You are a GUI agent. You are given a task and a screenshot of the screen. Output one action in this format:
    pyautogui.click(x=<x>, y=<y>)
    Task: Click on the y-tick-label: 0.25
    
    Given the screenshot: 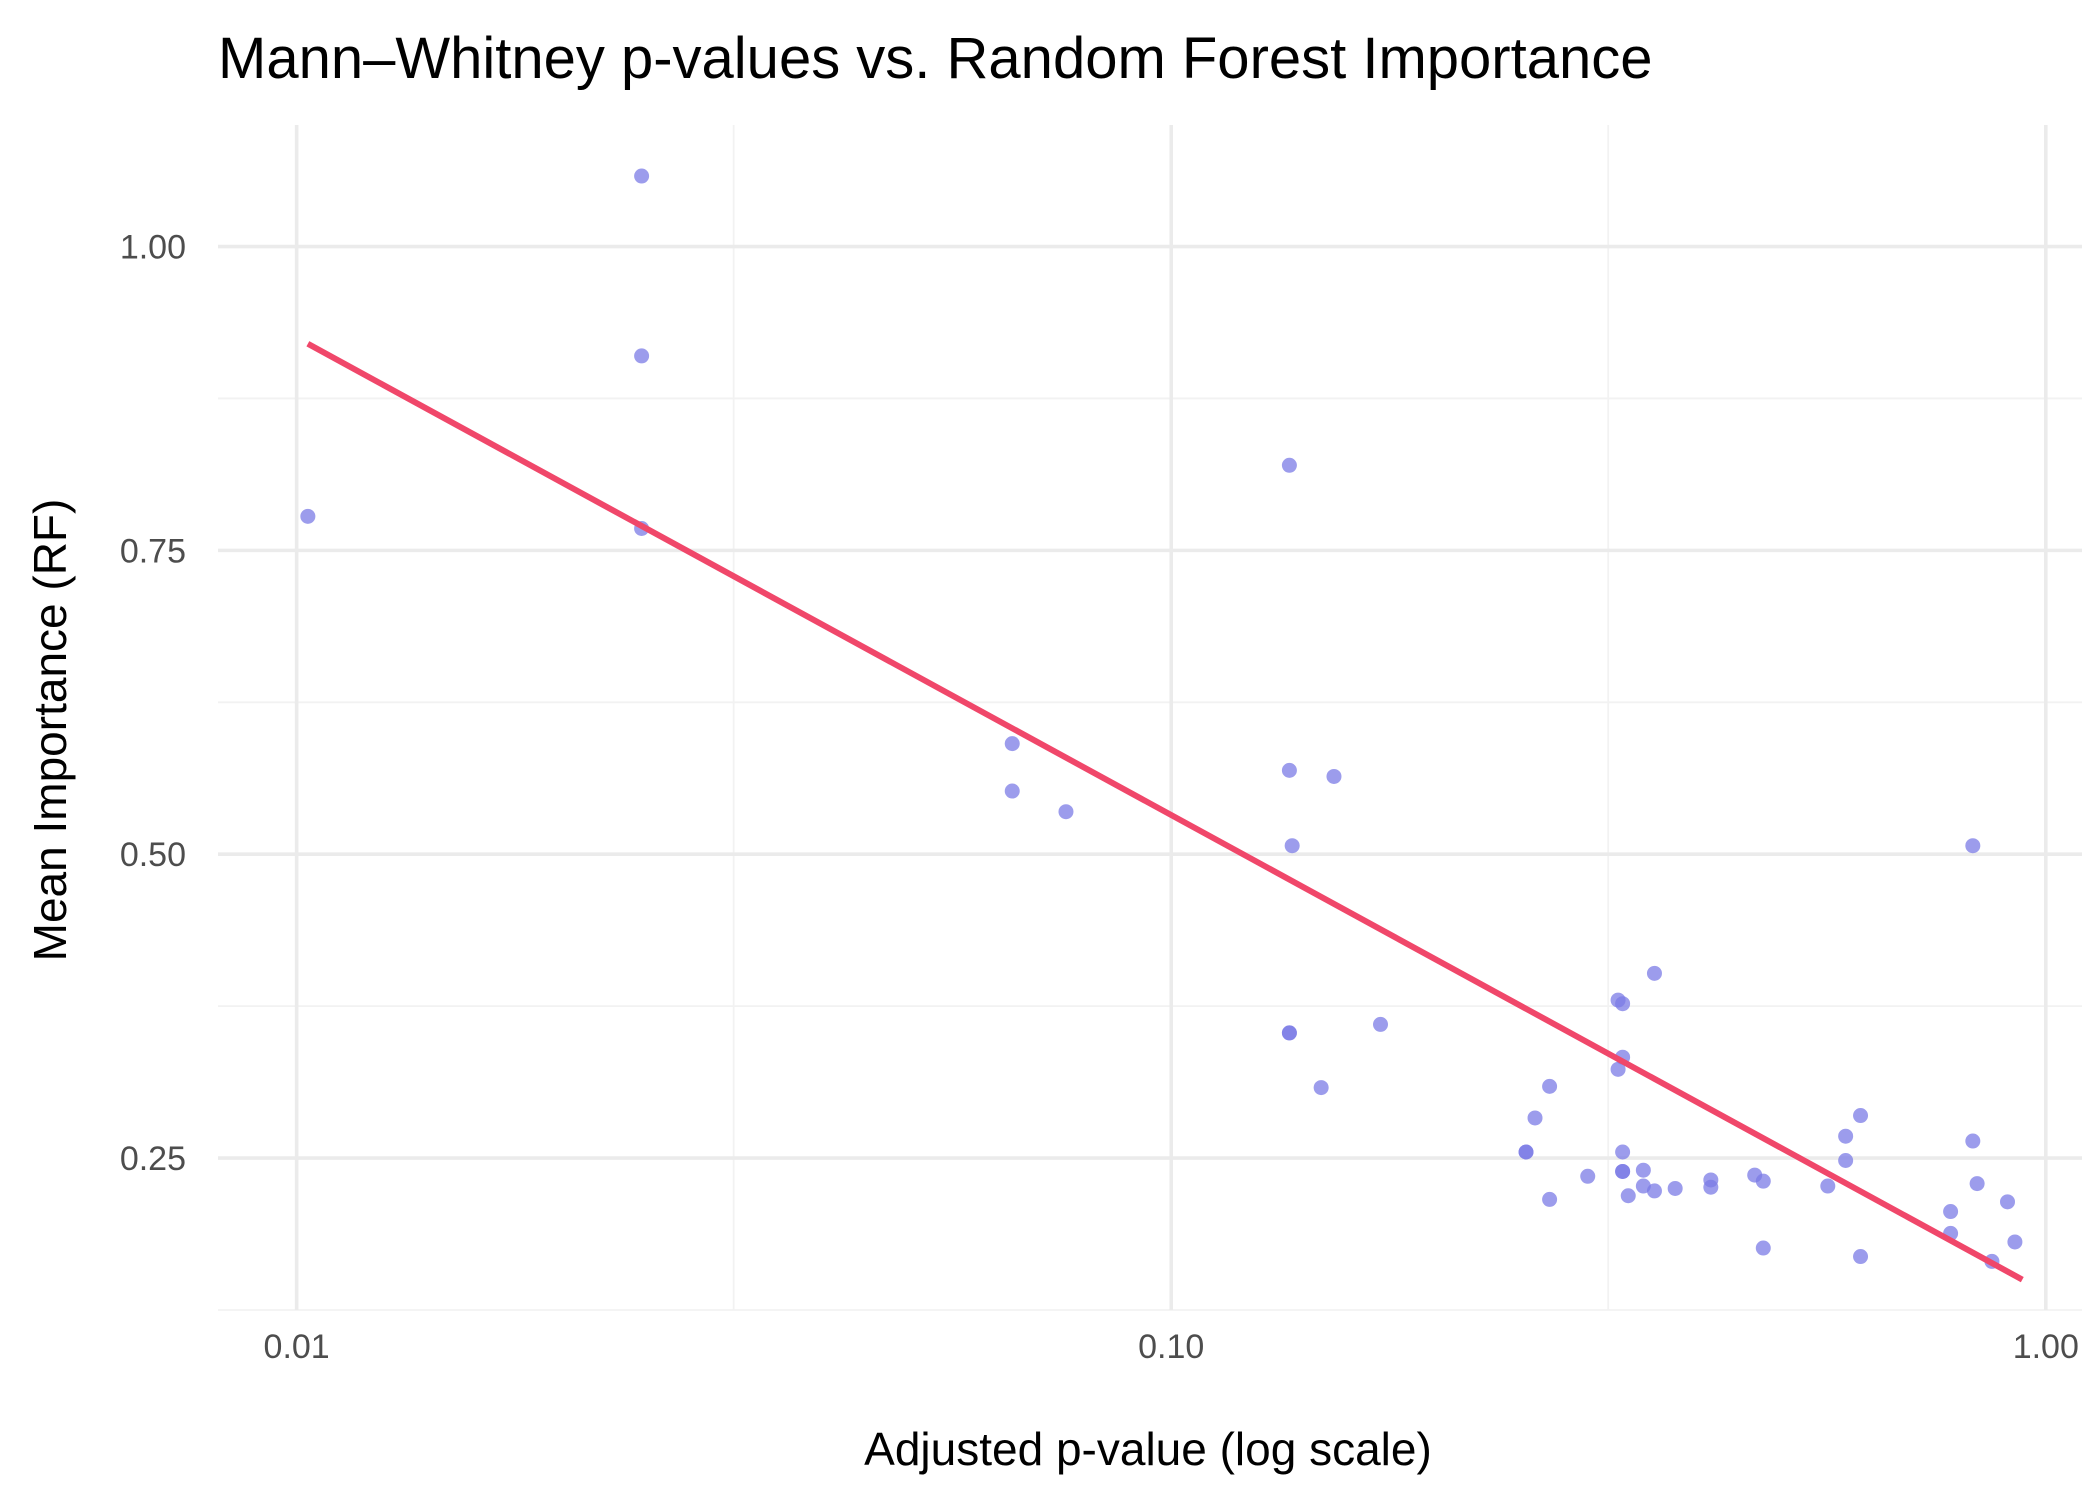 What is the action you would take?
    pyautogui.click(x=153, y=1159)
    